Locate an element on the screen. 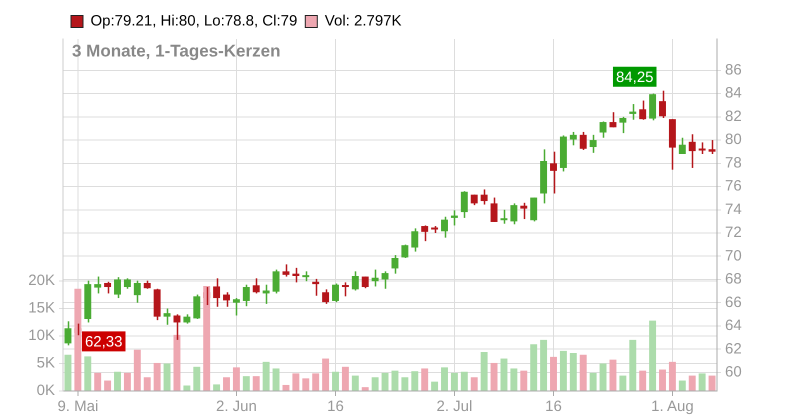 The image size is (800, 420). y-tick-label: 86 is located at coordinates (733, 70).